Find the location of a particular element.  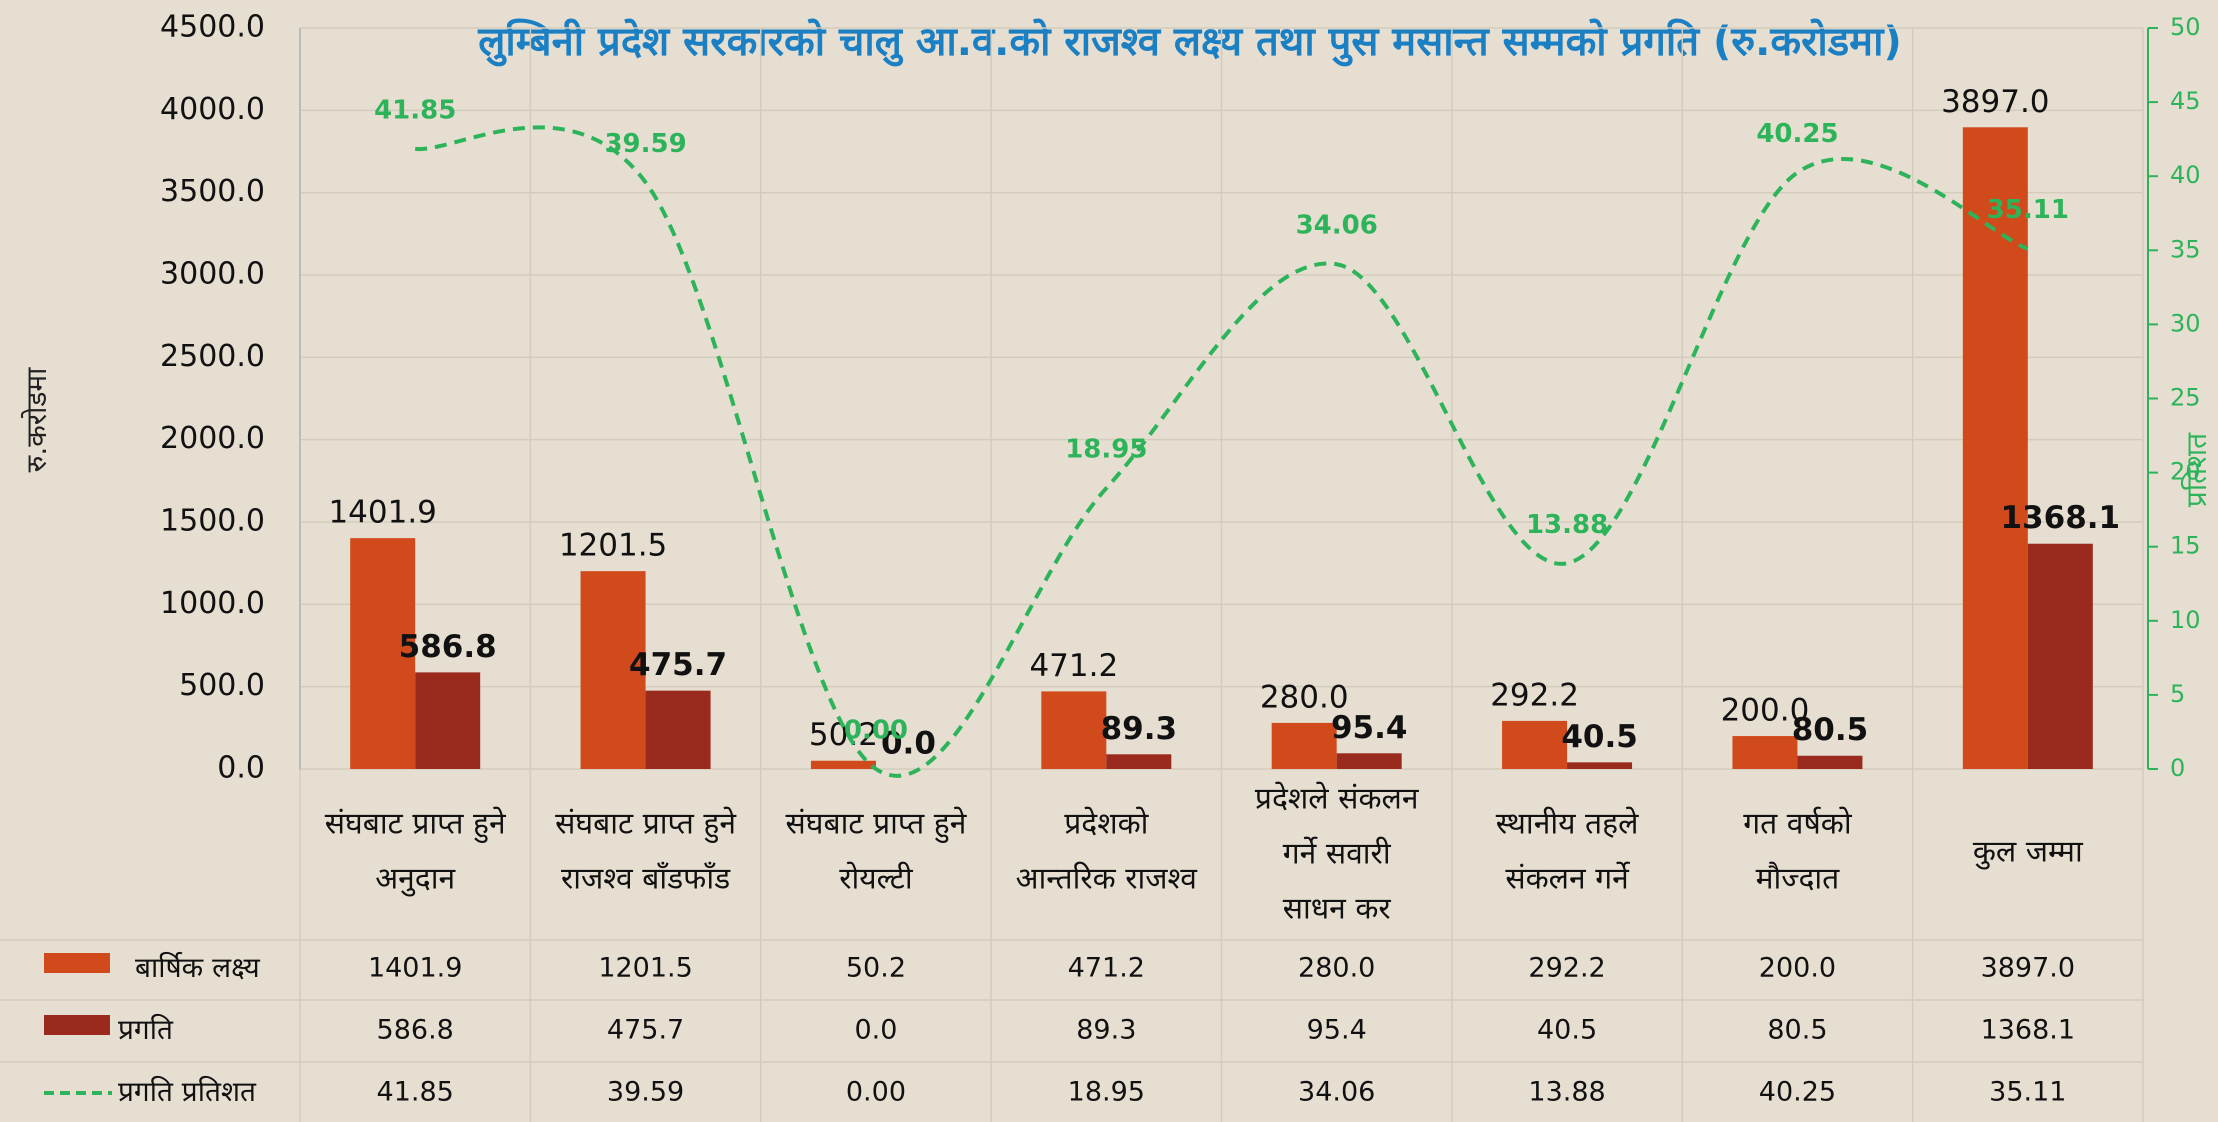

table-cell: 1401.9 is located at coordinates (415, 968).